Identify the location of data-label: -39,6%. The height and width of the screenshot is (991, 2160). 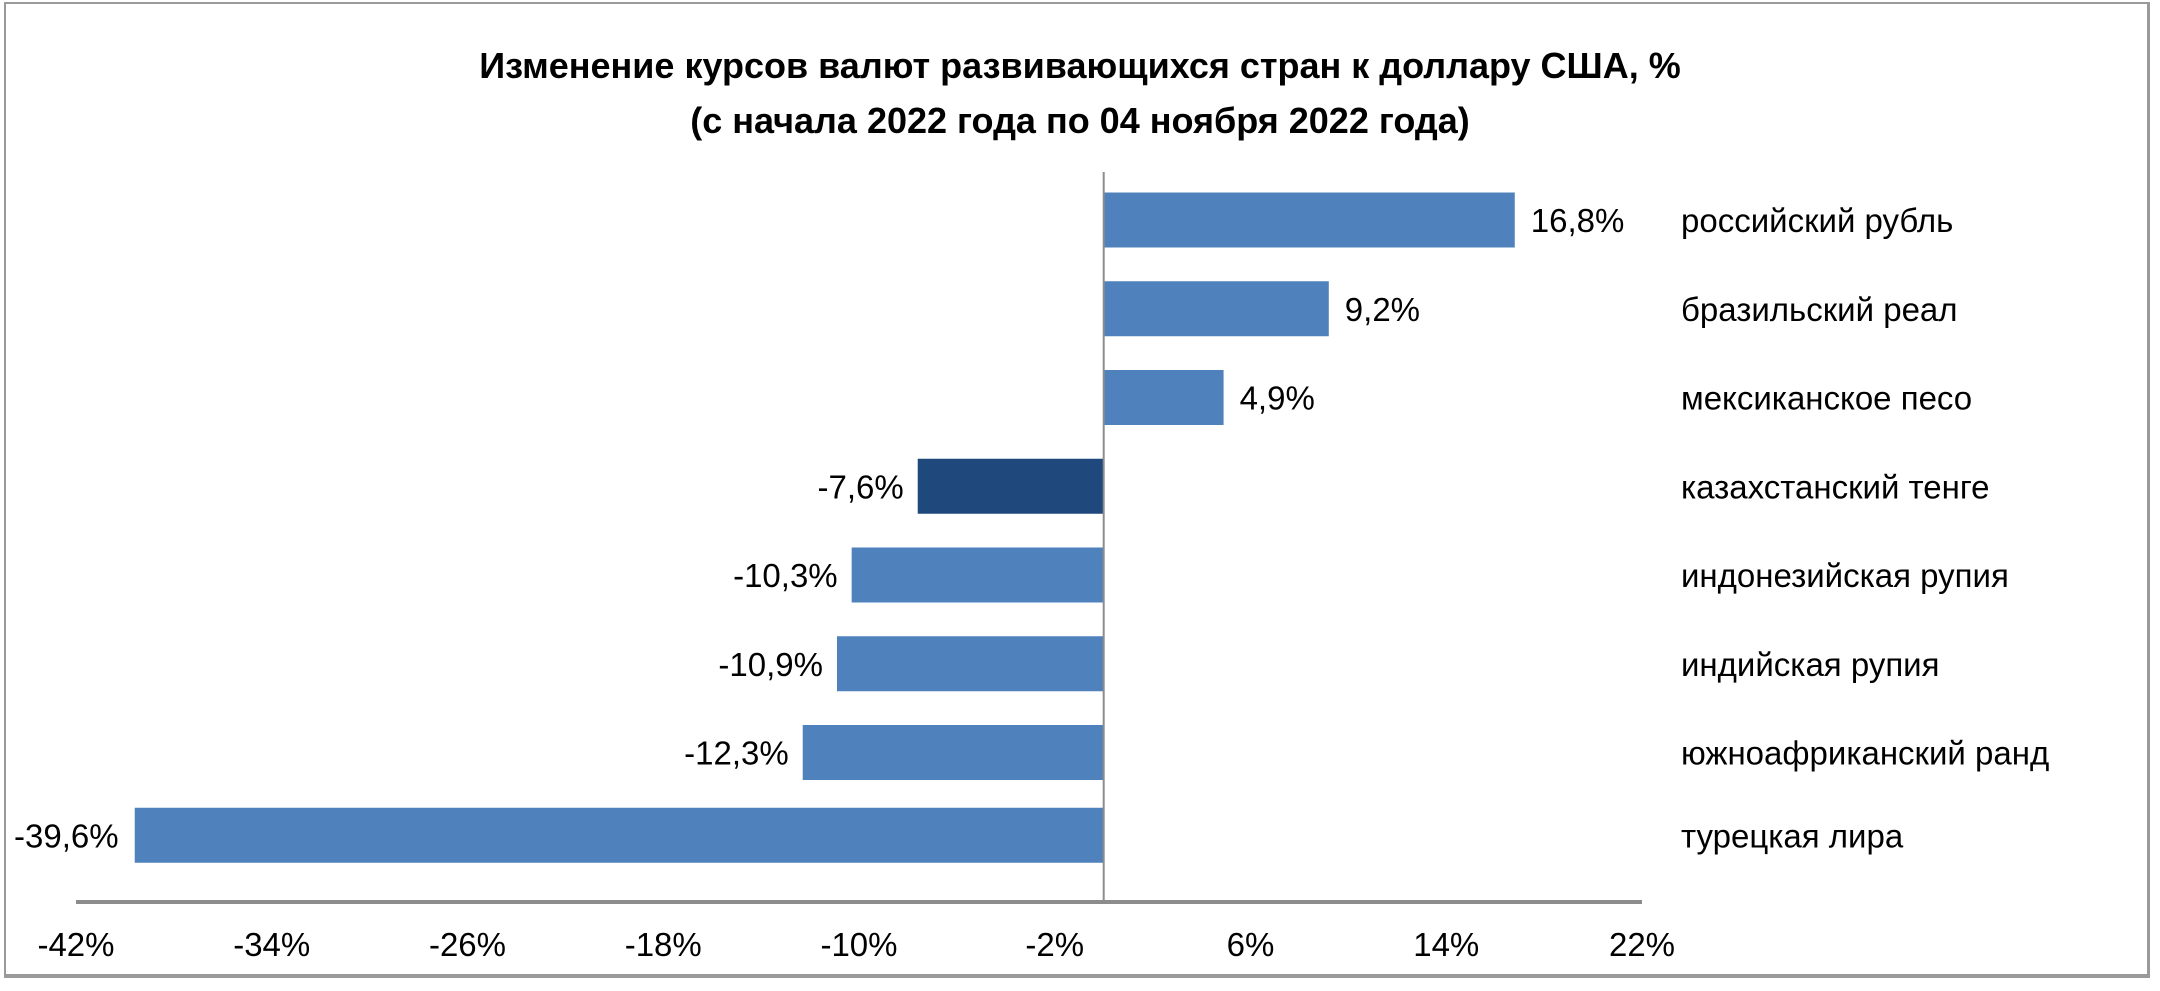
(66, 835).